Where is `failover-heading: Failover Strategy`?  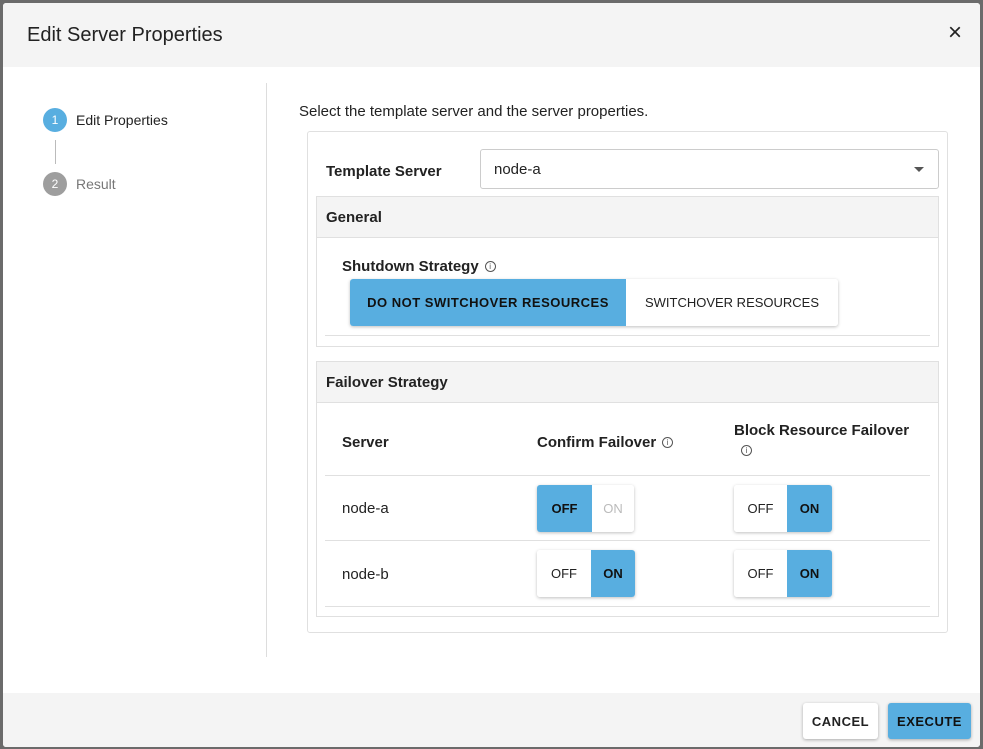 failover-heading: Failover Strategy is located at coordinates (627, 382).